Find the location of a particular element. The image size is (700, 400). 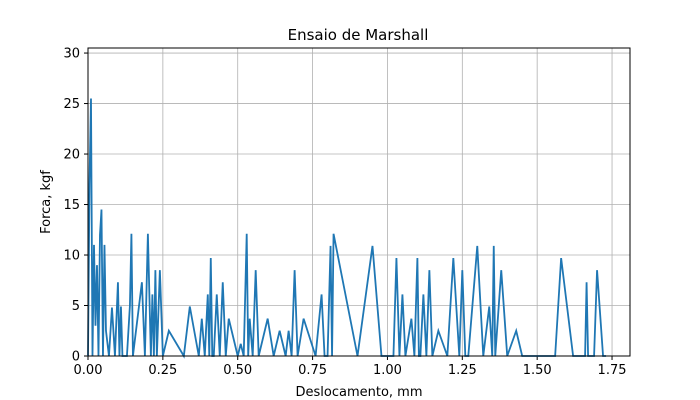

y-tick-label: 0 is located at coordinates (76, 357).